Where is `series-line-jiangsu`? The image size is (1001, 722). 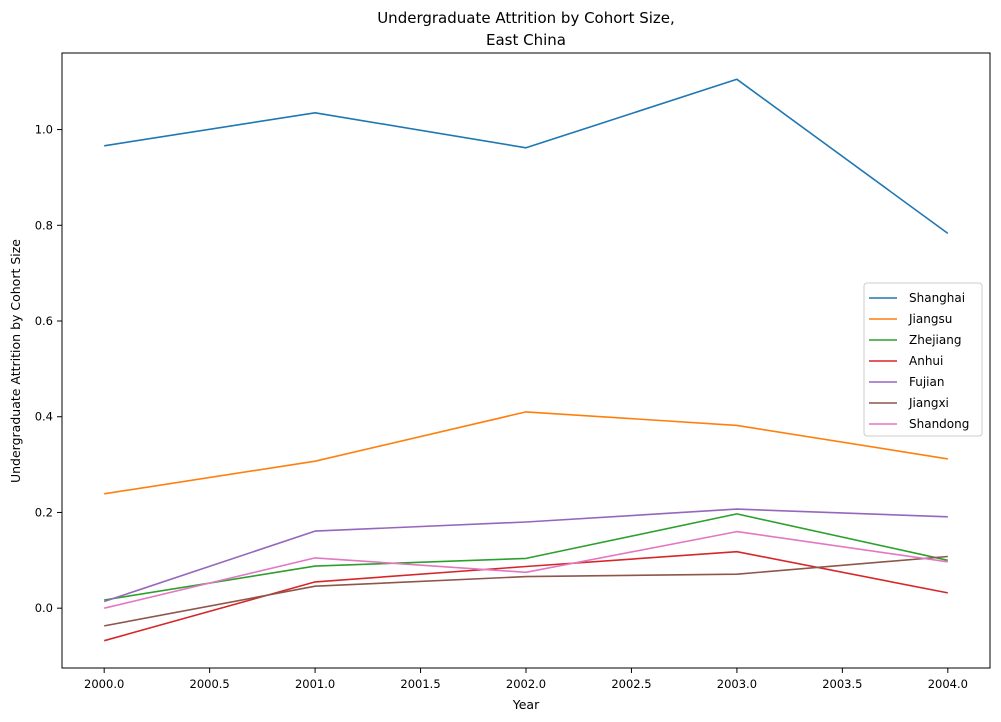 series-line-jiangsu is located at coordinates (526, 453).